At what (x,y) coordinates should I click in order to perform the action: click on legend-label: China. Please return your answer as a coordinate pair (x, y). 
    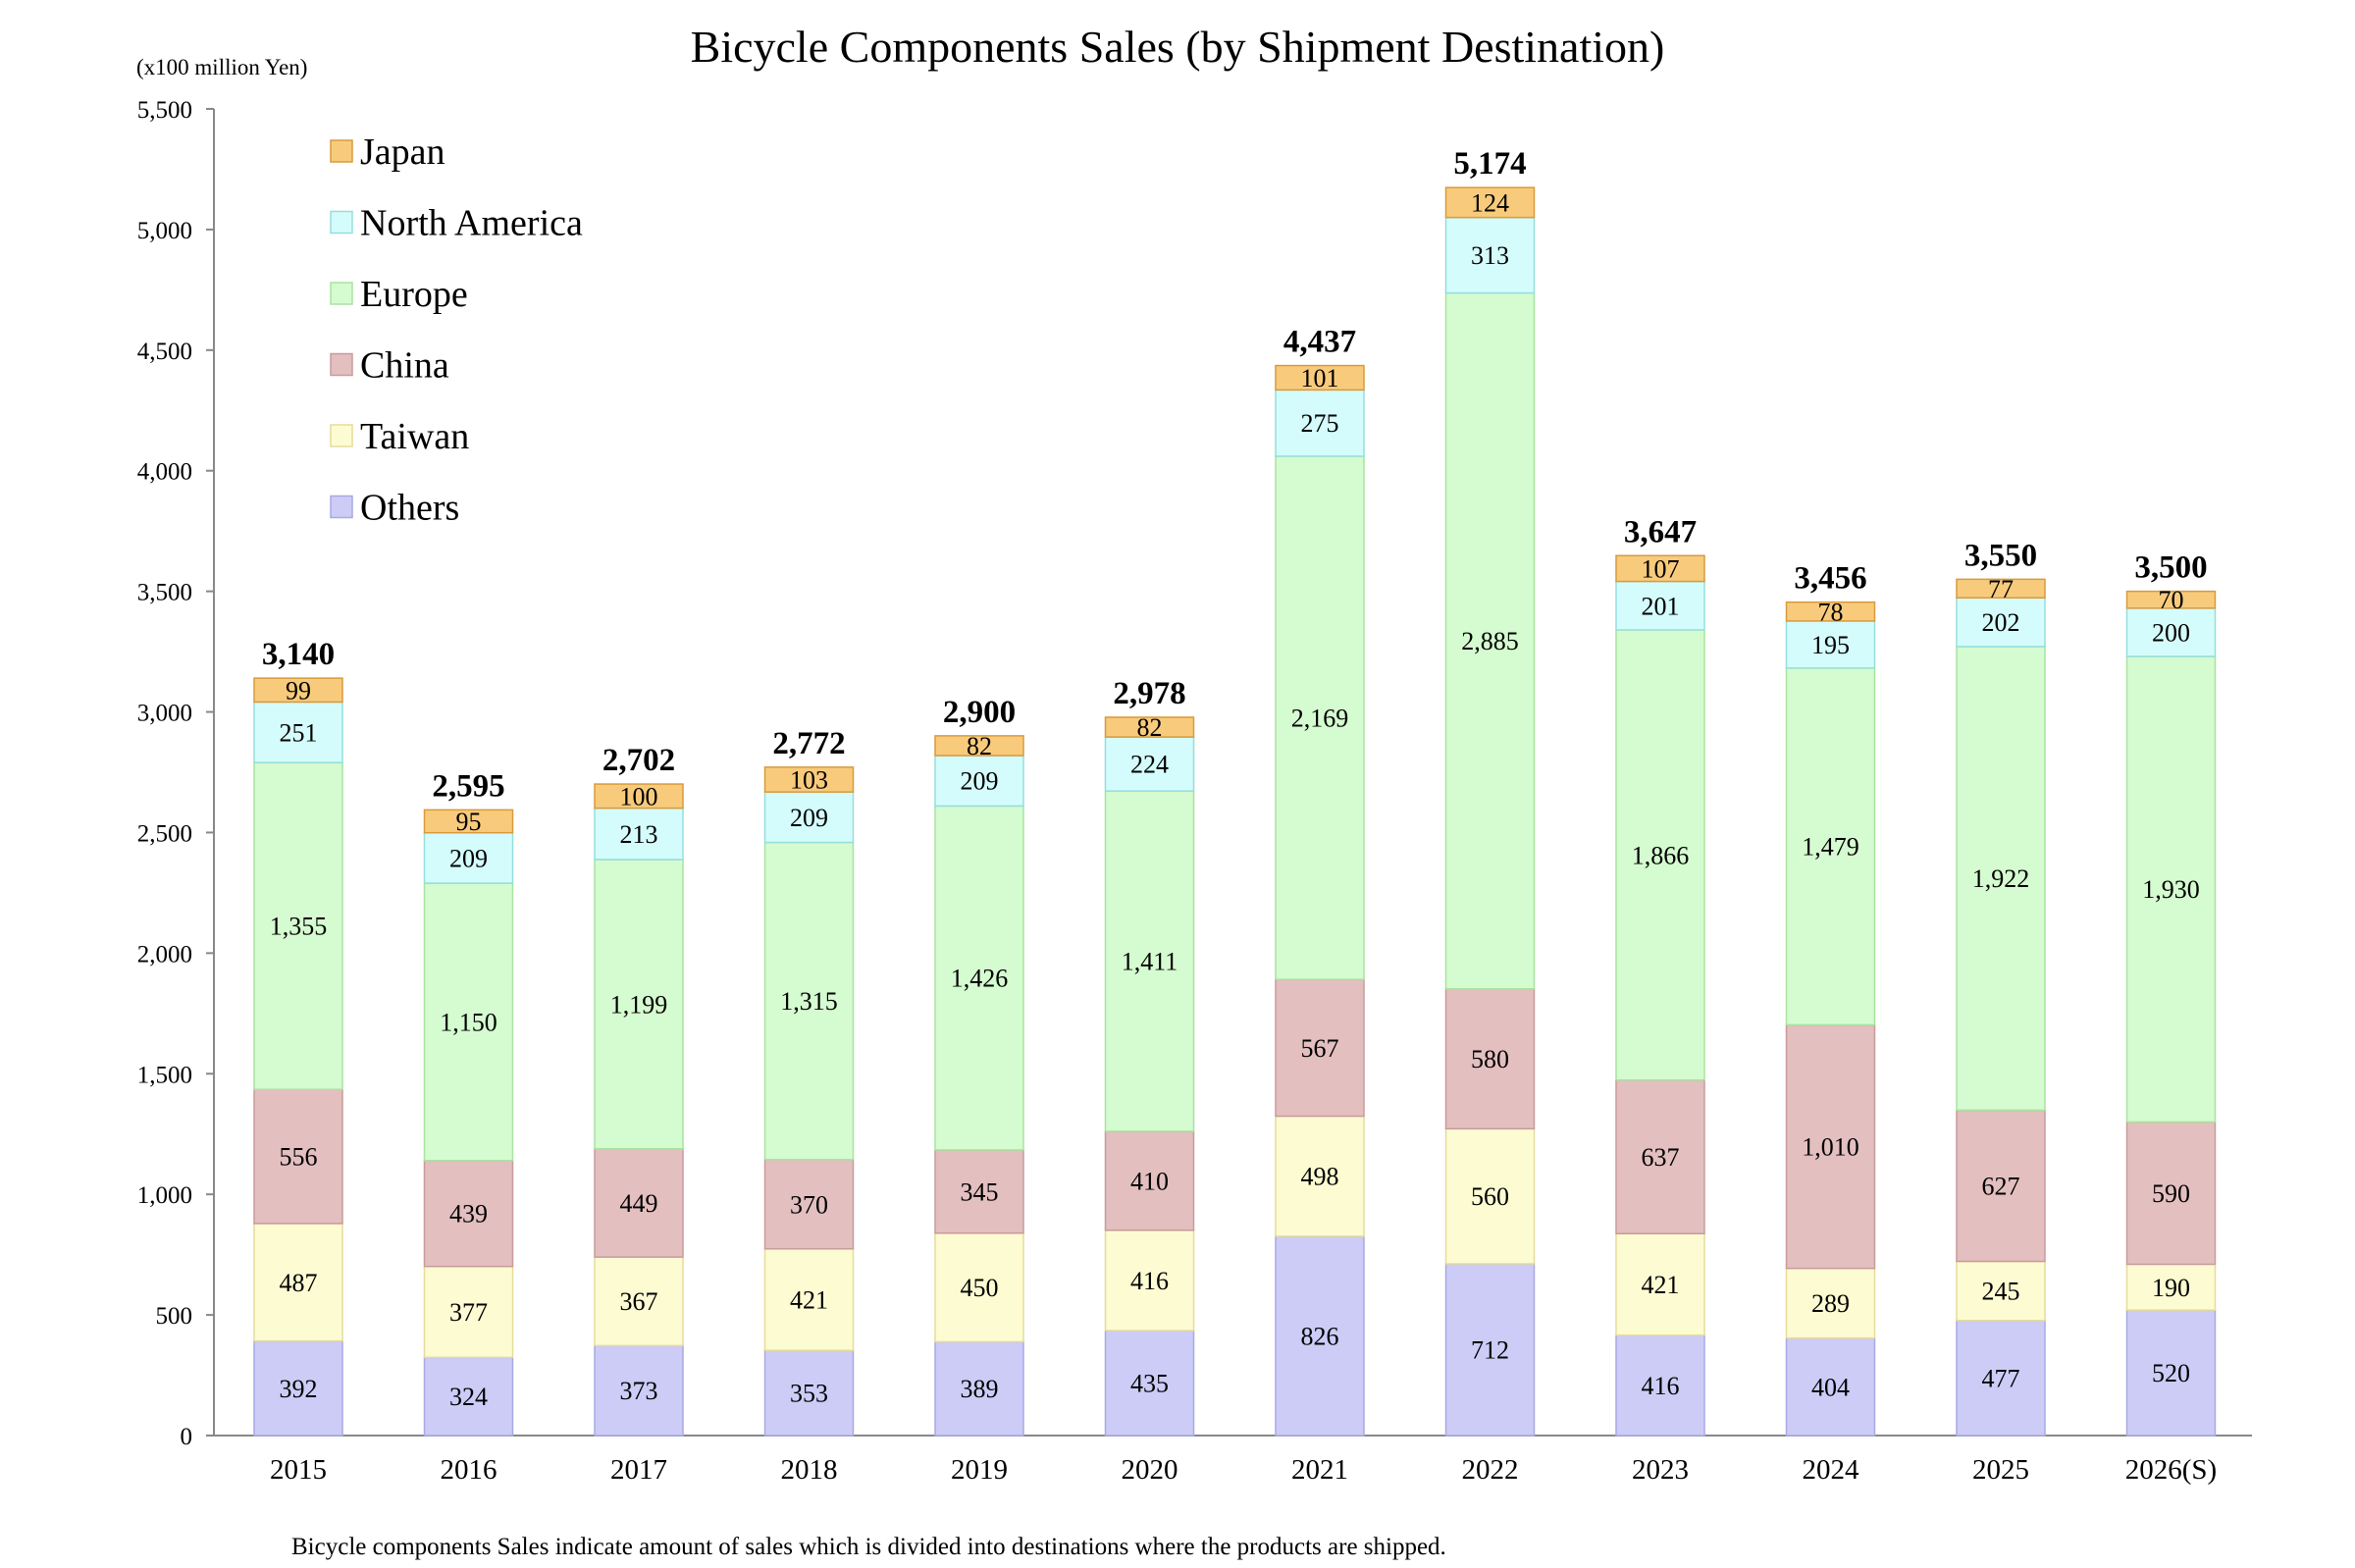
    Looking at the image, I should click on (404, 366).